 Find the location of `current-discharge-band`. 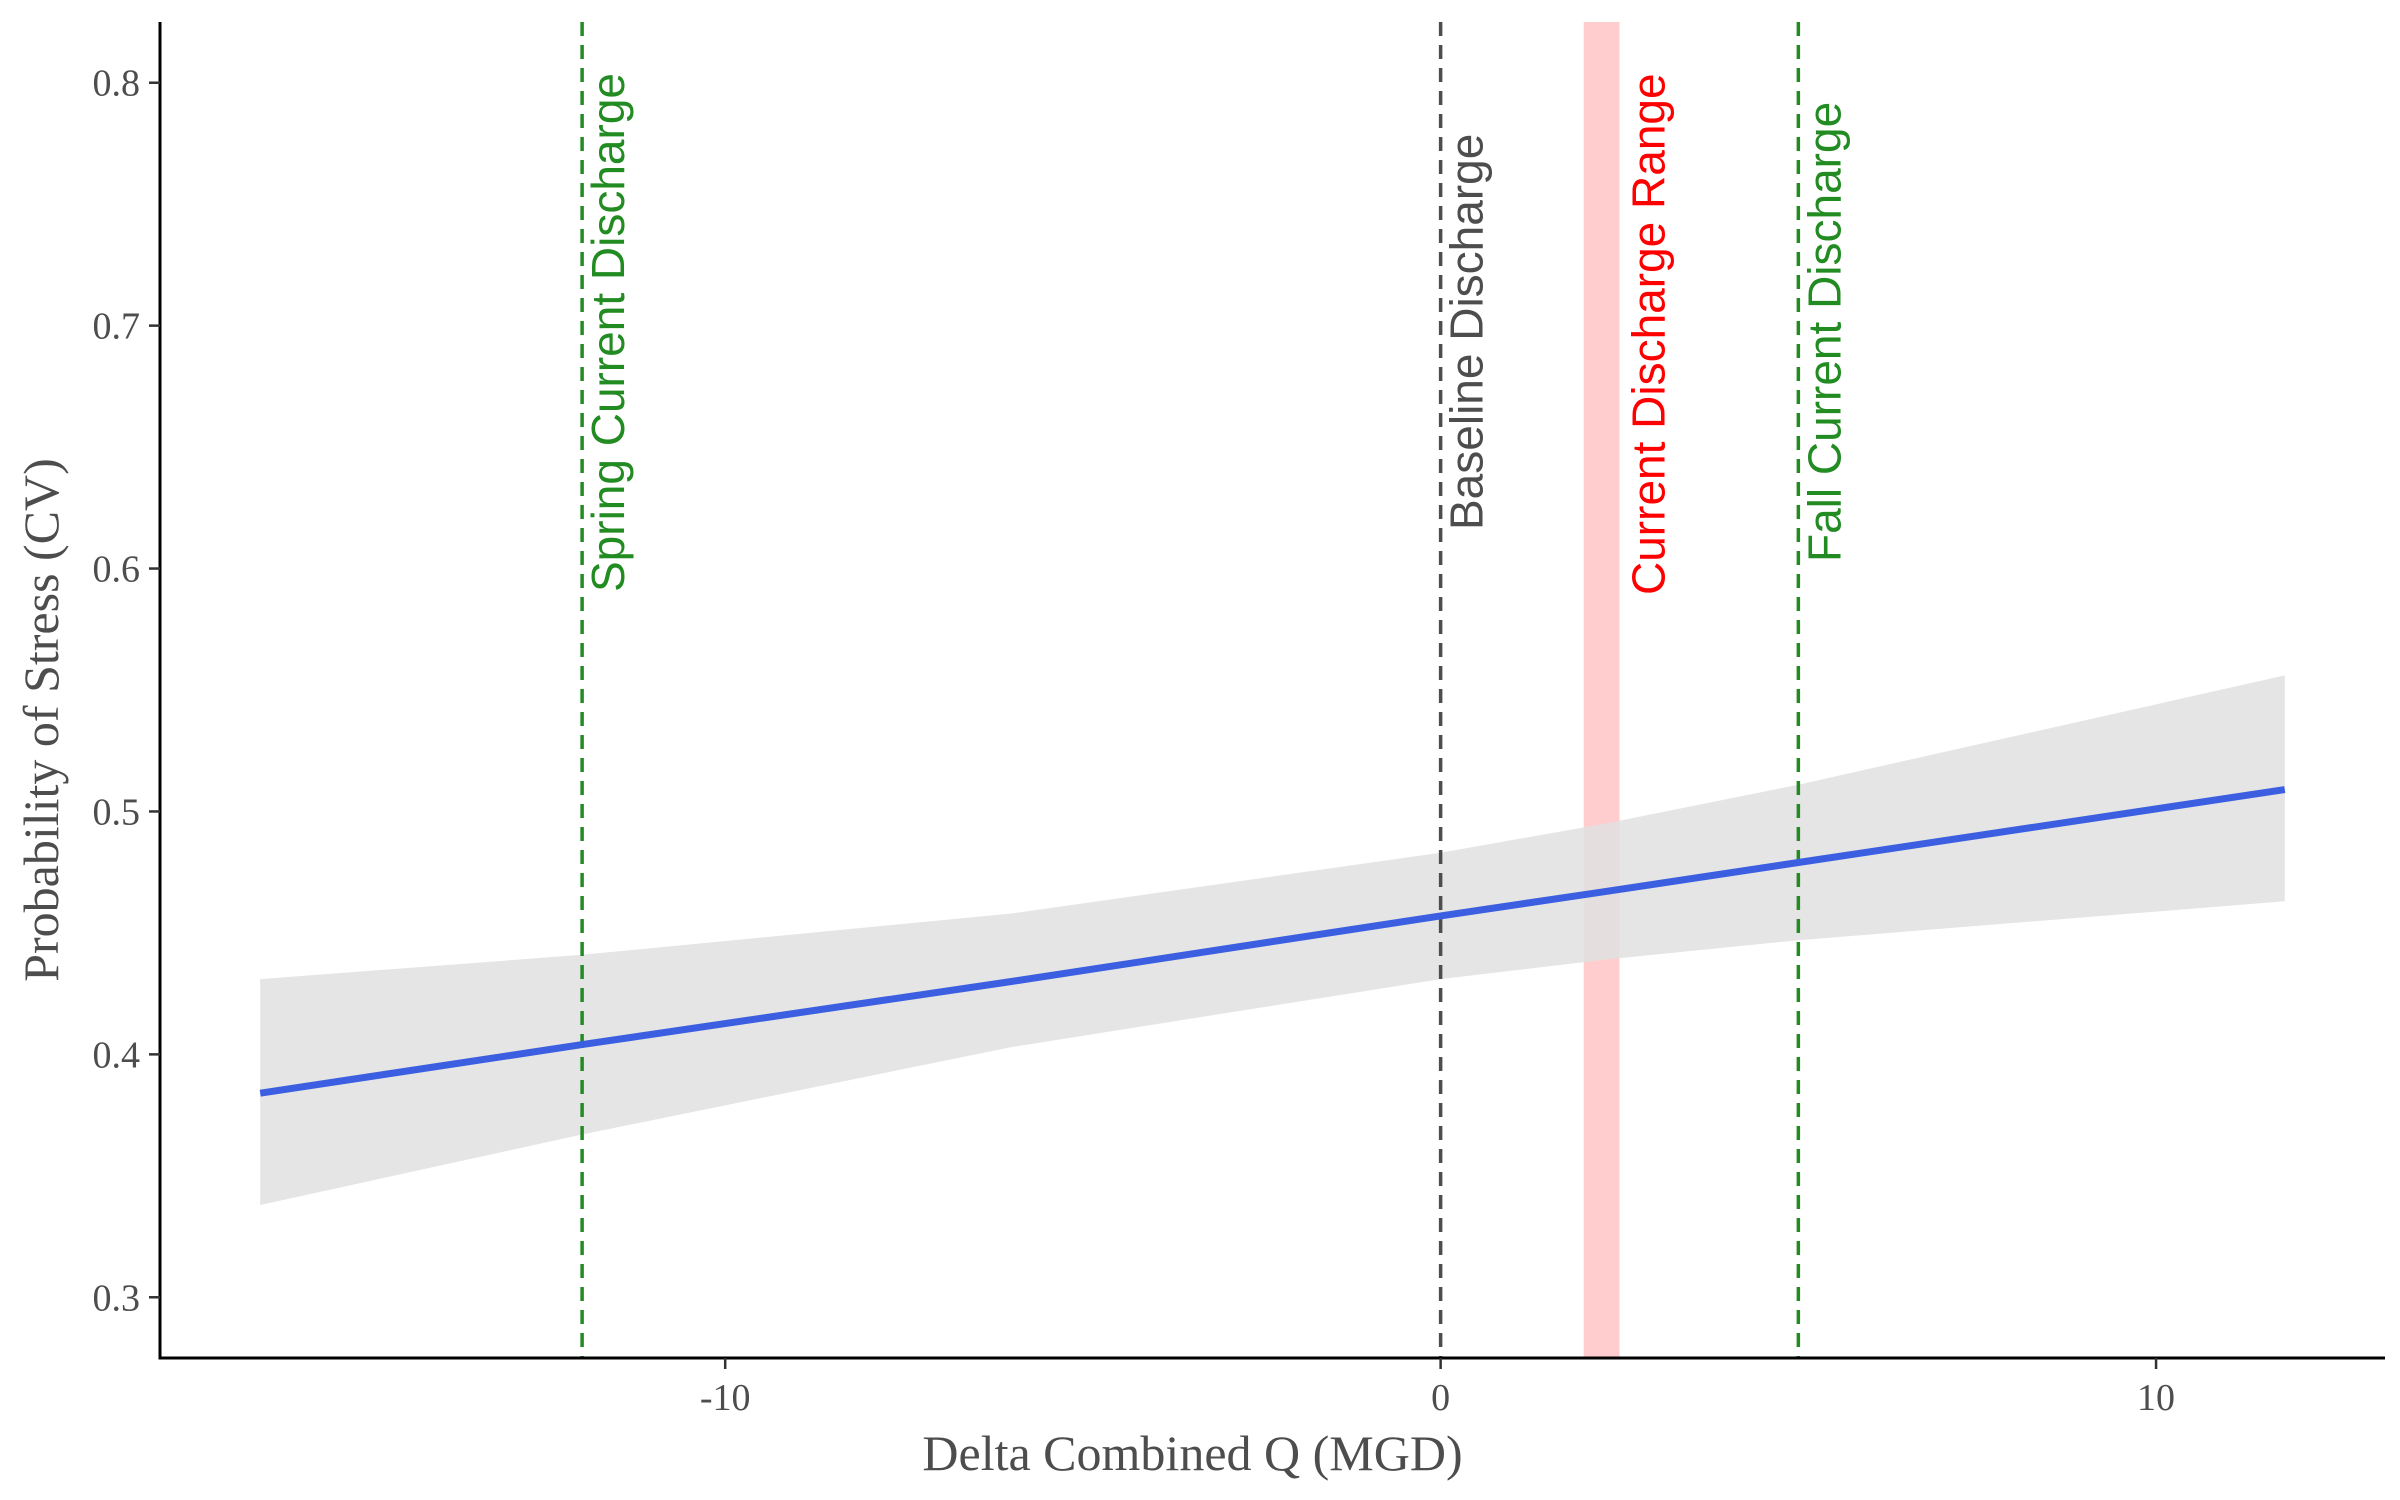

current-discharge-band is located at coordinates (1601, 690).